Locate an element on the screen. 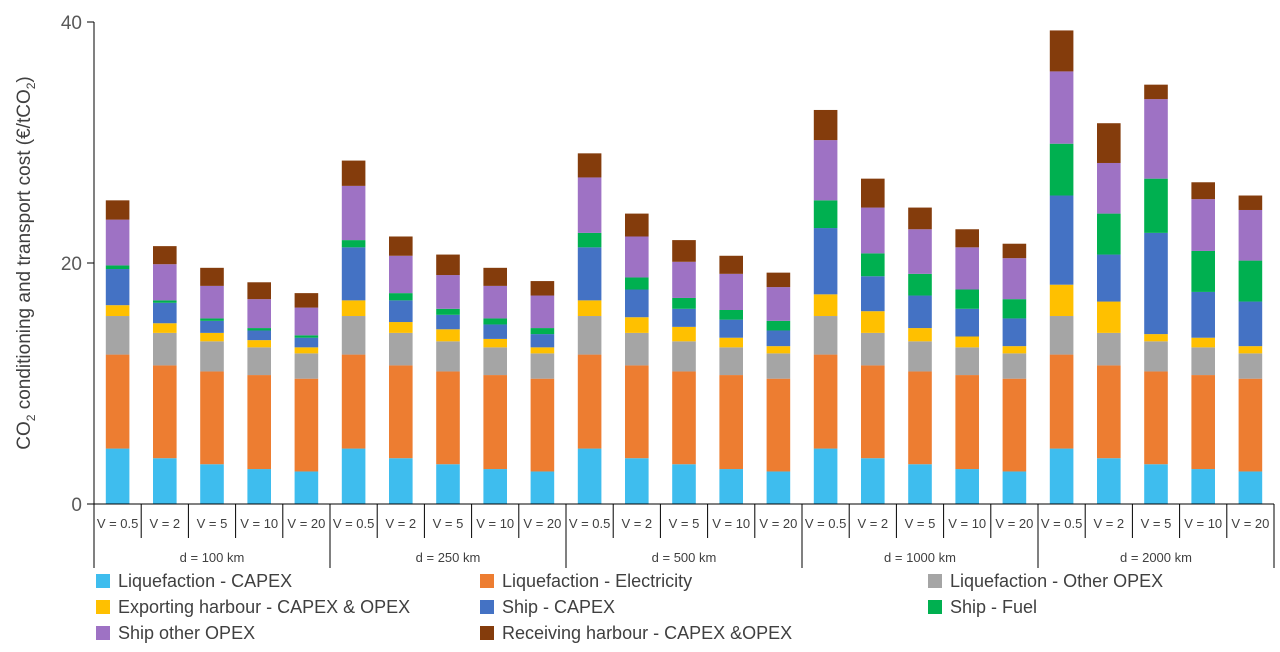  x-group-label: d = 250 km is located at coordinates (448, 557).